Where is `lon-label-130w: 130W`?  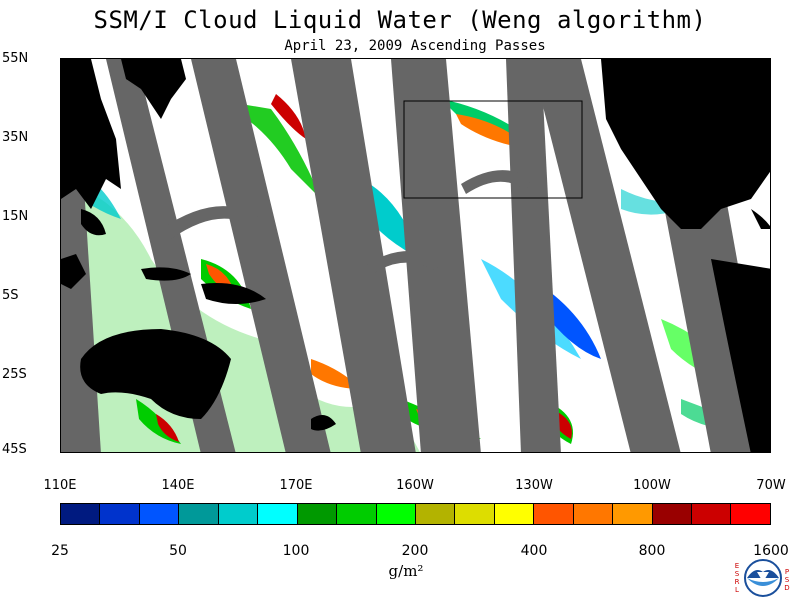
lon-label-130w: 130W is located at coordinates (534, 485).